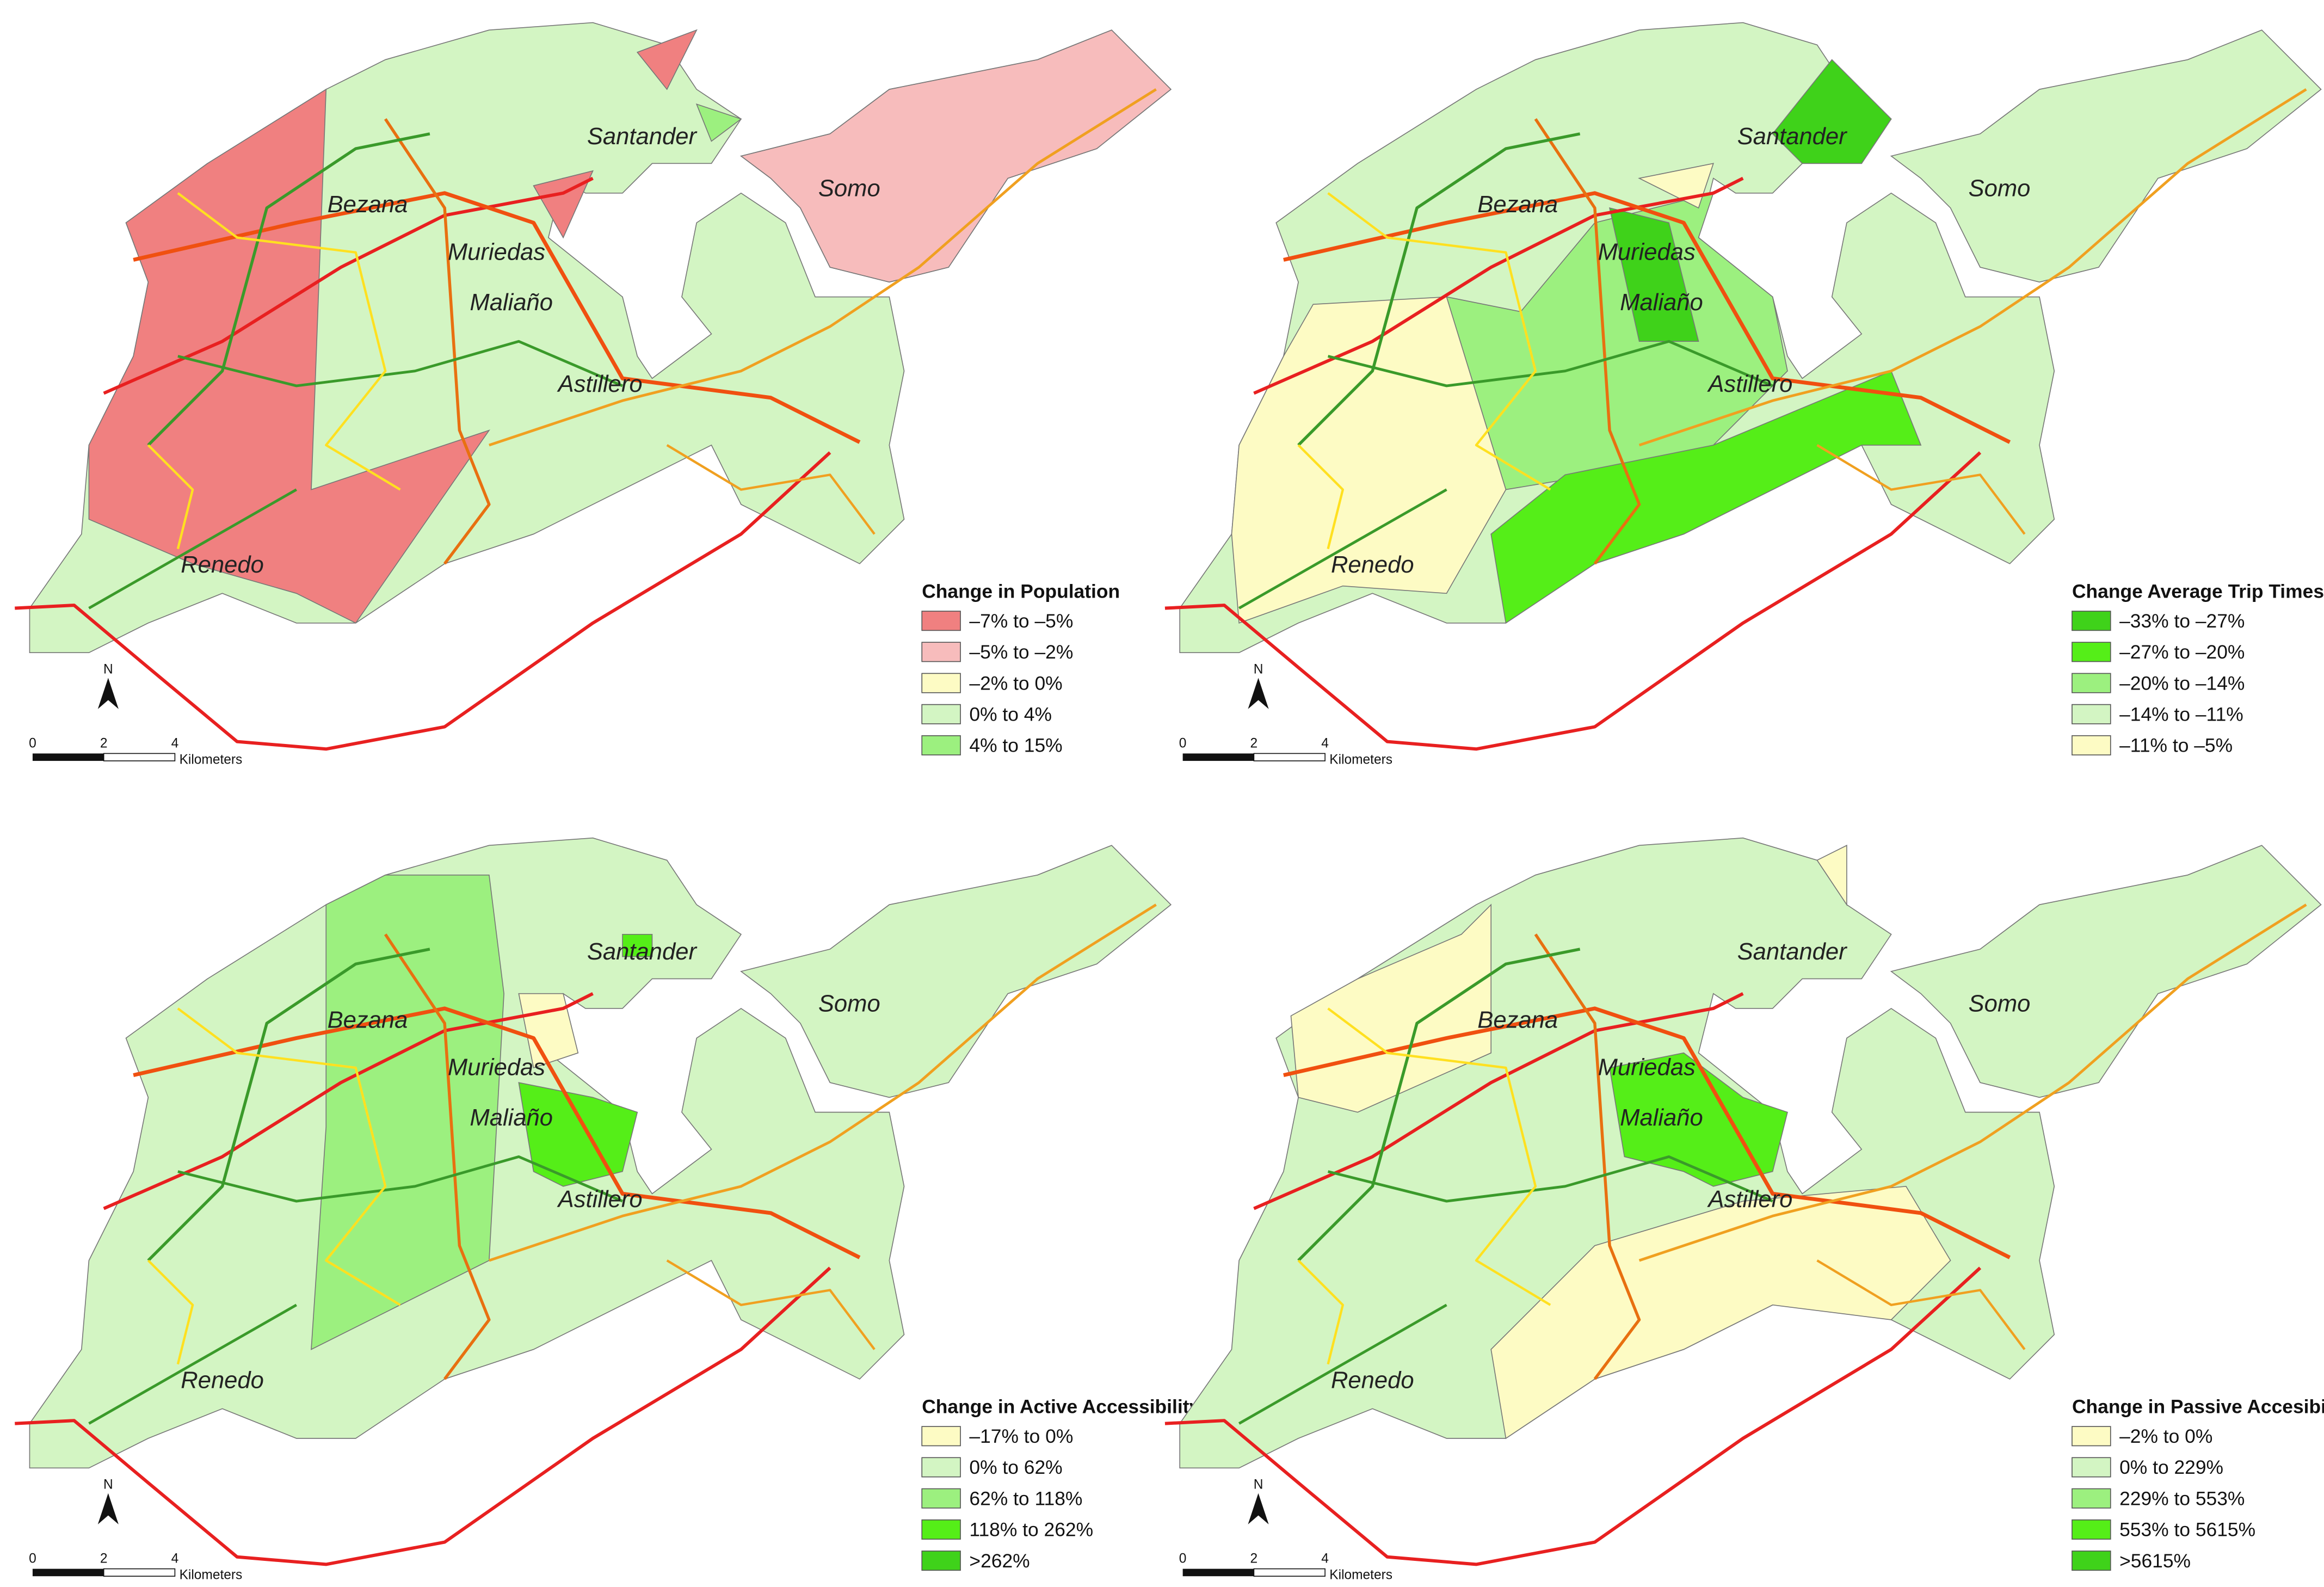 The height and width of the screenshot is (1587, 2324). Describe the element at coordinates (2198, 1407) in the screenshot. I see `legend-title: Change in Passive Accesibility` at that location.